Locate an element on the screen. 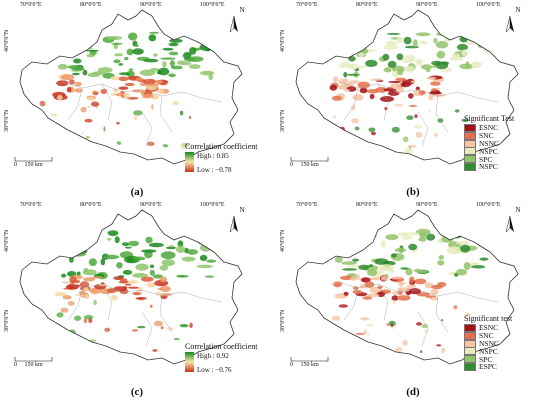 The width and height of the screenshot is (550, 400). legend-item: NSNC is located at coordinates (488, 343).